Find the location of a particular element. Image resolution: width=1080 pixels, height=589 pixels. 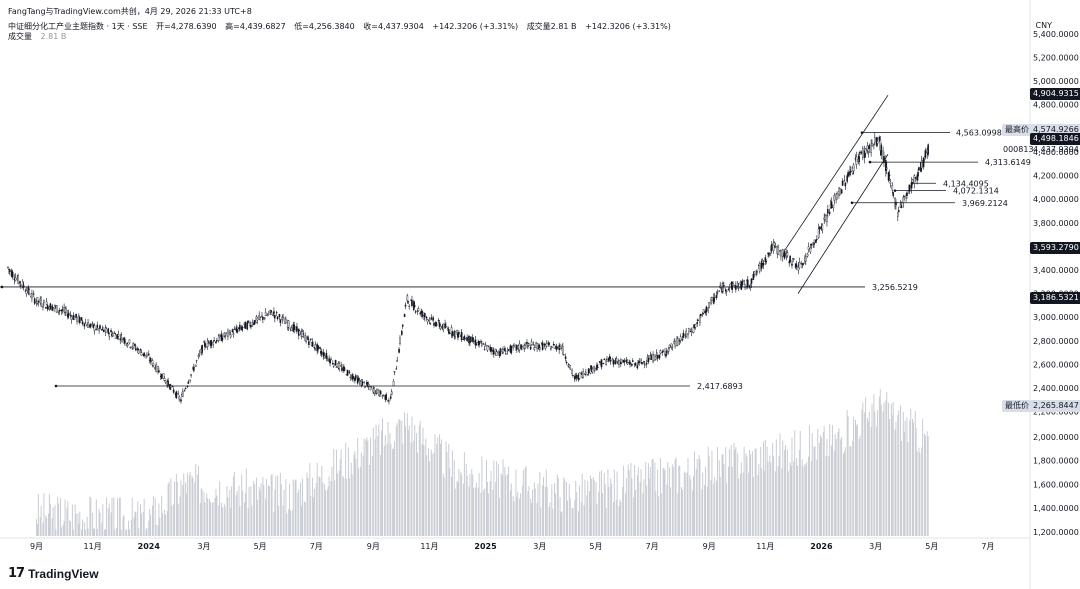

channel-lower-line is located at coordinates (843, 224).